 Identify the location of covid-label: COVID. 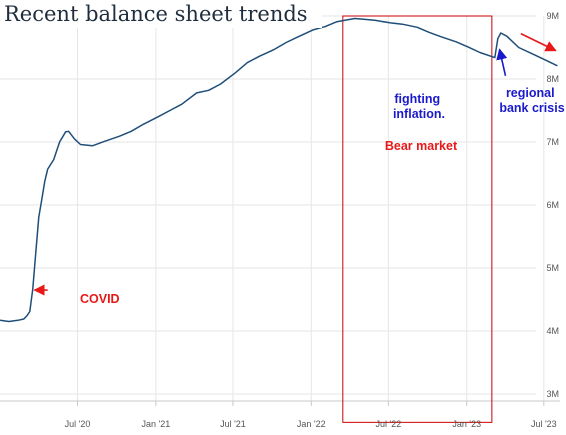
(100, 299).